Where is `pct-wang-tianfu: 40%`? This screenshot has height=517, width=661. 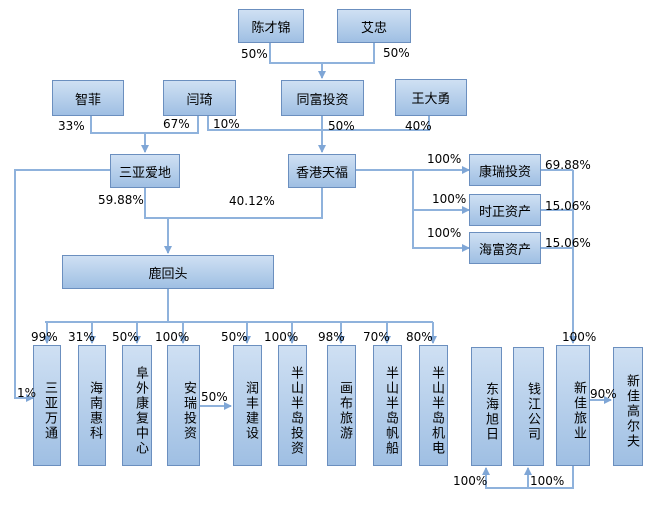
pct-wang-tianfu: 40% is located at coordinates (418, 126).